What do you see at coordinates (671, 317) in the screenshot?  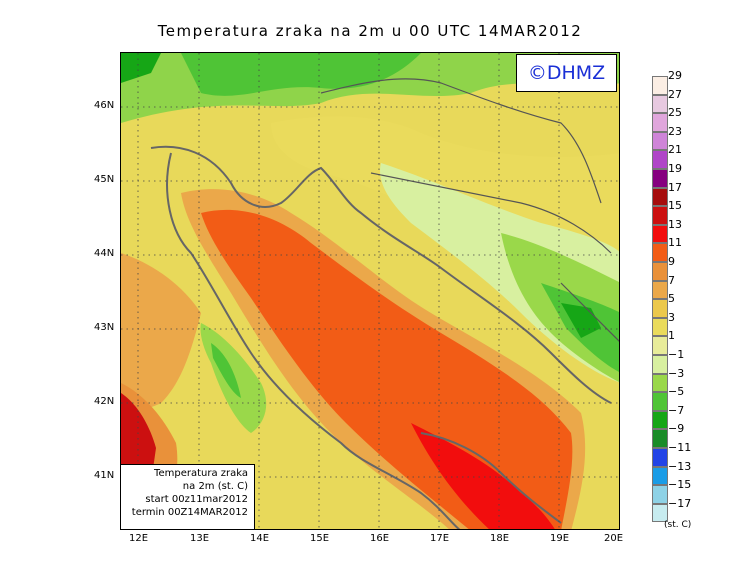 I see `colorbar-level-label: 3` at bounding box center [671, 317].